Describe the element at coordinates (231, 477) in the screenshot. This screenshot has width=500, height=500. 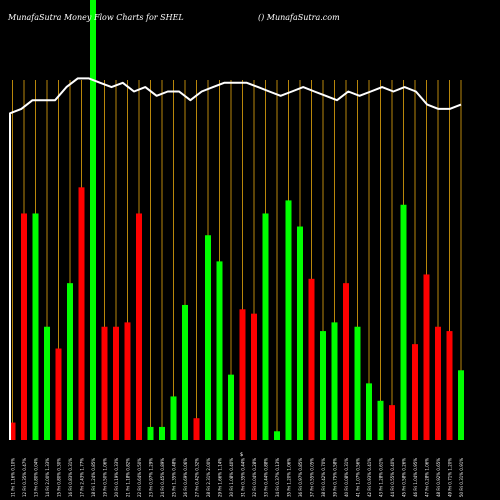
I see `x-tick-label: 30 Fri 1.08% 0.40%` at that location.